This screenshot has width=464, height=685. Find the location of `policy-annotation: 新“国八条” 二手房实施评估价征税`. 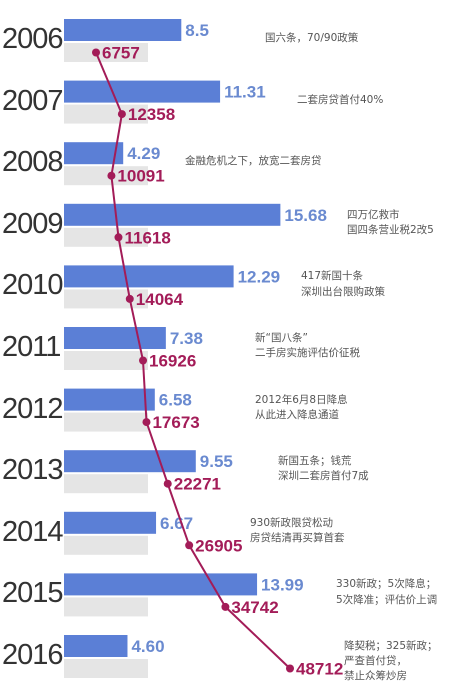

policy-annotation: 新“国八条” 二手房实施评估价征税 is located at coordinates (307, 346).